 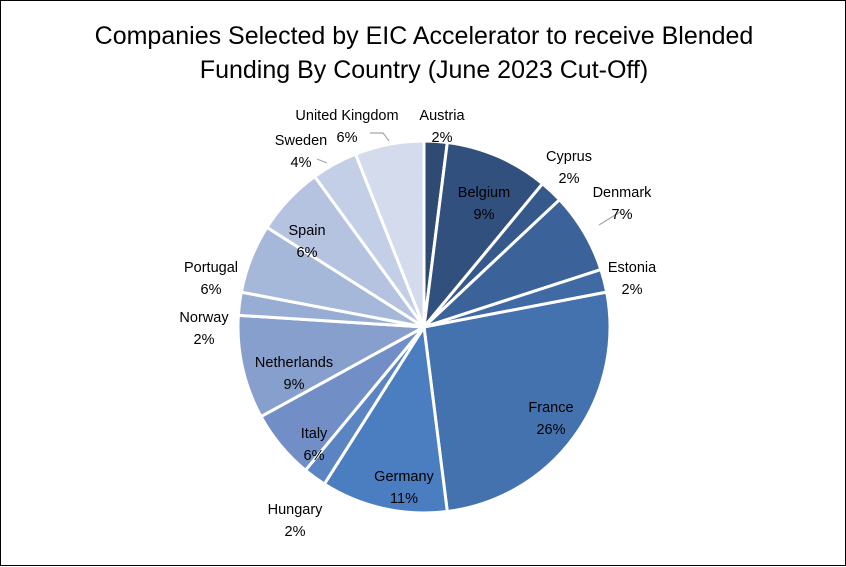 I want to click on slice-label-france: France 26%, so click(x=550, y=419).